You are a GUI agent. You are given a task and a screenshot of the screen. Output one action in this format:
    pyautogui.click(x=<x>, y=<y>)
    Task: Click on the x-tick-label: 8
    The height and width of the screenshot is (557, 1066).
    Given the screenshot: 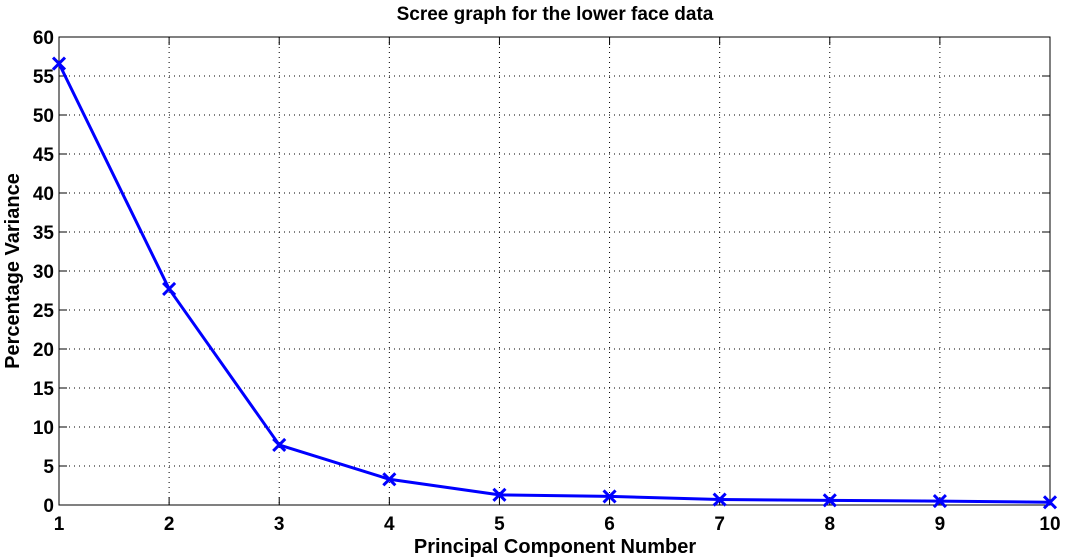 What is the action you would take?
    pyautogui.click(x=829, y=524)
    